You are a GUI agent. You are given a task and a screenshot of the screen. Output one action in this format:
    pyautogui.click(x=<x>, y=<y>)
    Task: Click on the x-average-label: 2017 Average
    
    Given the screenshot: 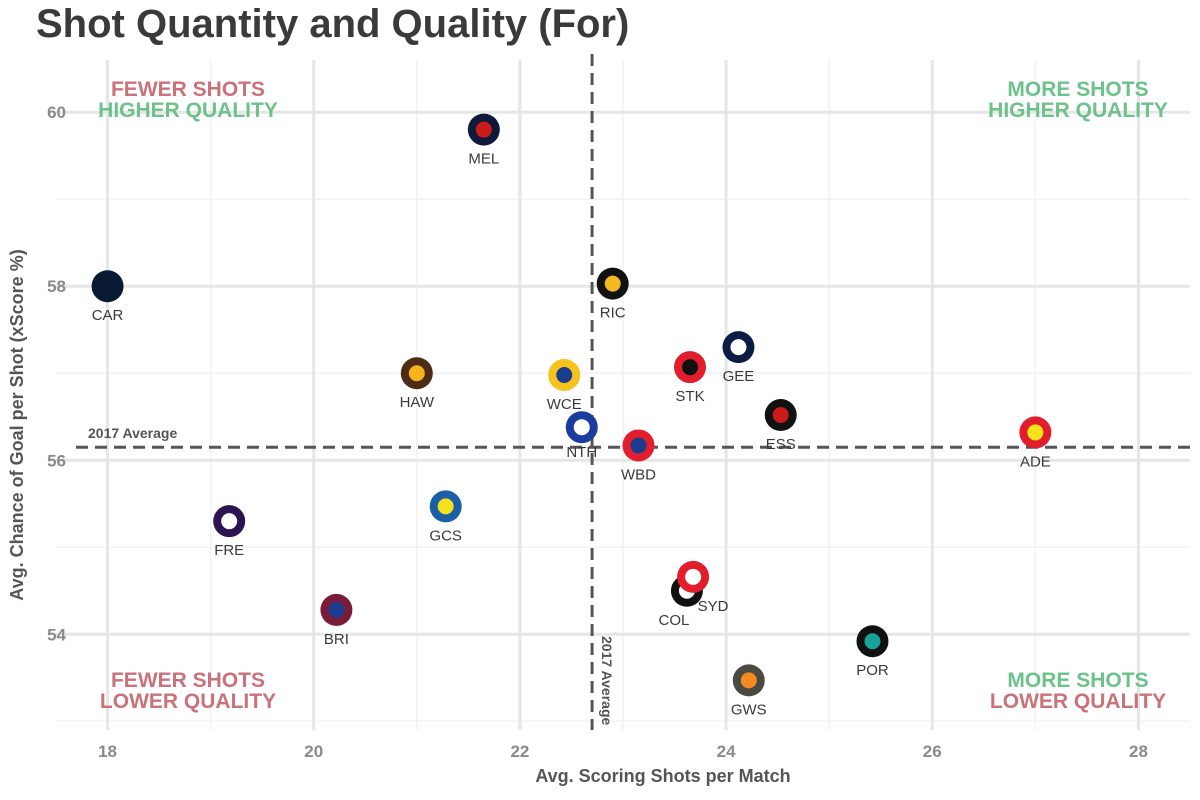 What is the action you would take?
    pyautogui.click(x=607, y=680)
    